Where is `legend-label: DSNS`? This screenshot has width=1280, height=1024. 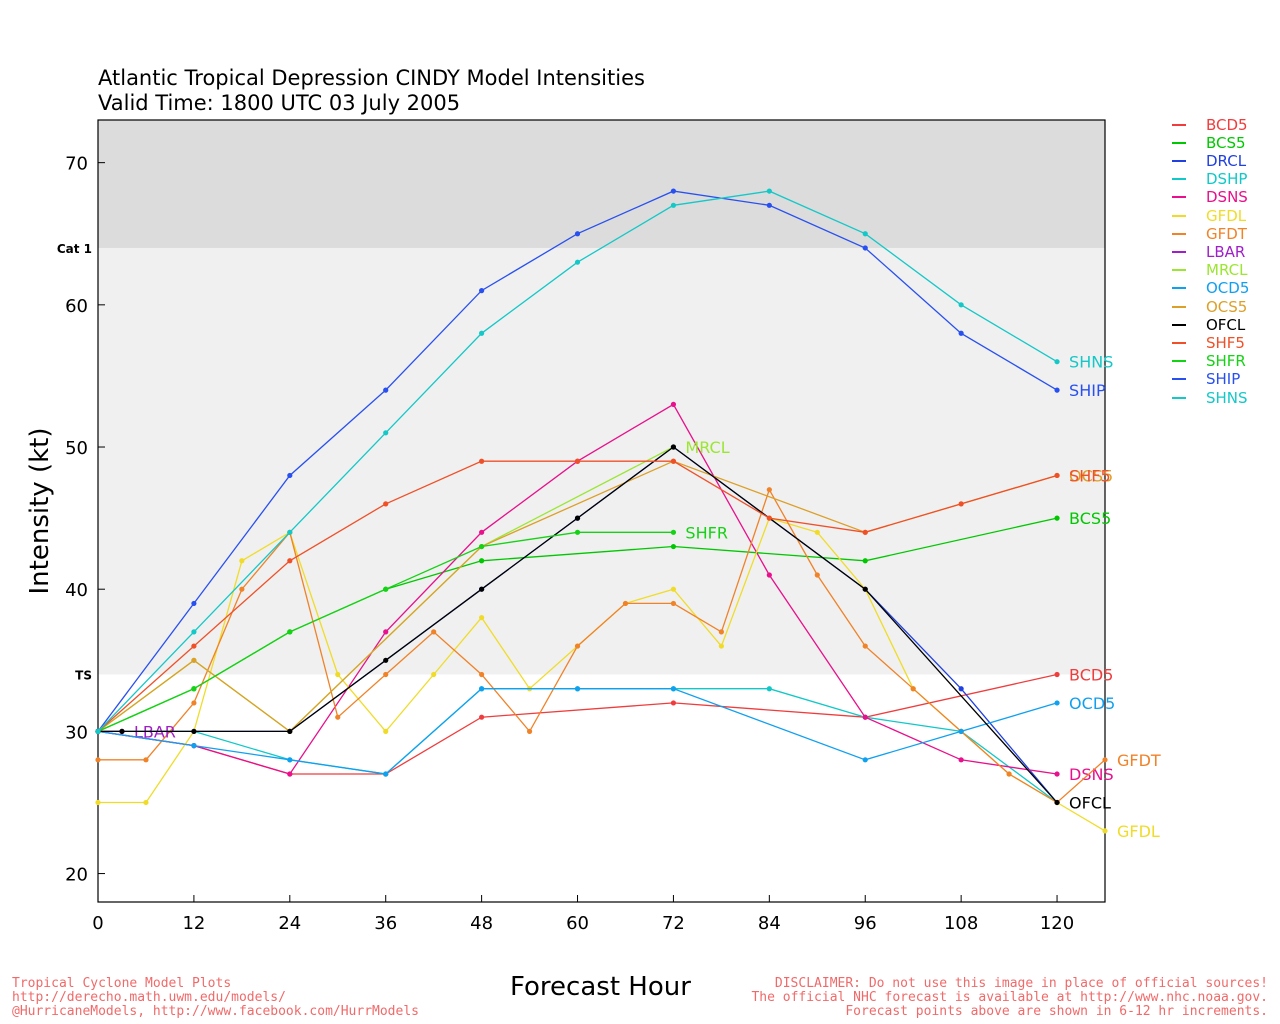 legend-label: DSNS is located at coordinates (1227, 197).